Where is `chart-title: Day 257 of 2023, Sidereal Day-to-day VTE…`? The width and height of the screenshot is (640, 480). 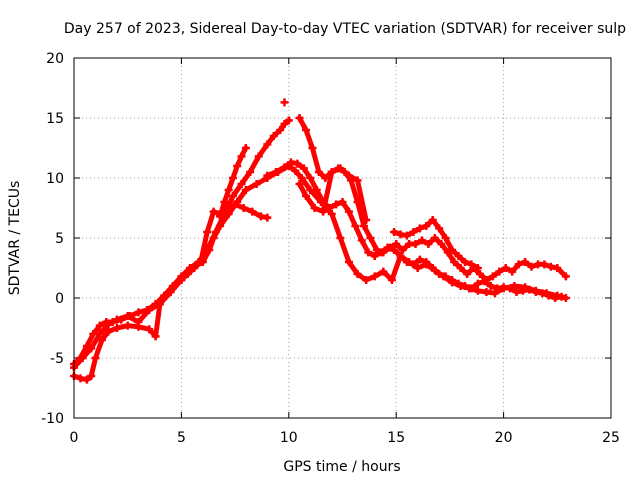 chart-title: Day 257 of 2023, Sidereal Day-to-day VTE… is located at coordinates (345, 29).